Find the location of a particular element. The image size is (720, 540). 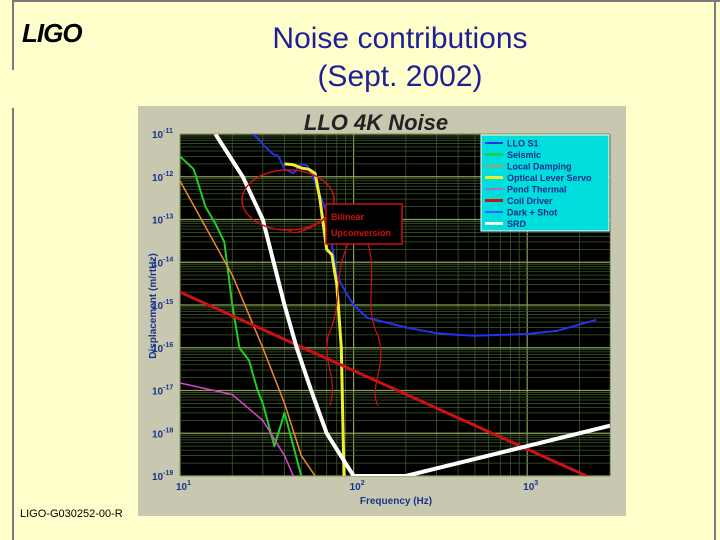

legend-box is located at coordinates (545, 183).